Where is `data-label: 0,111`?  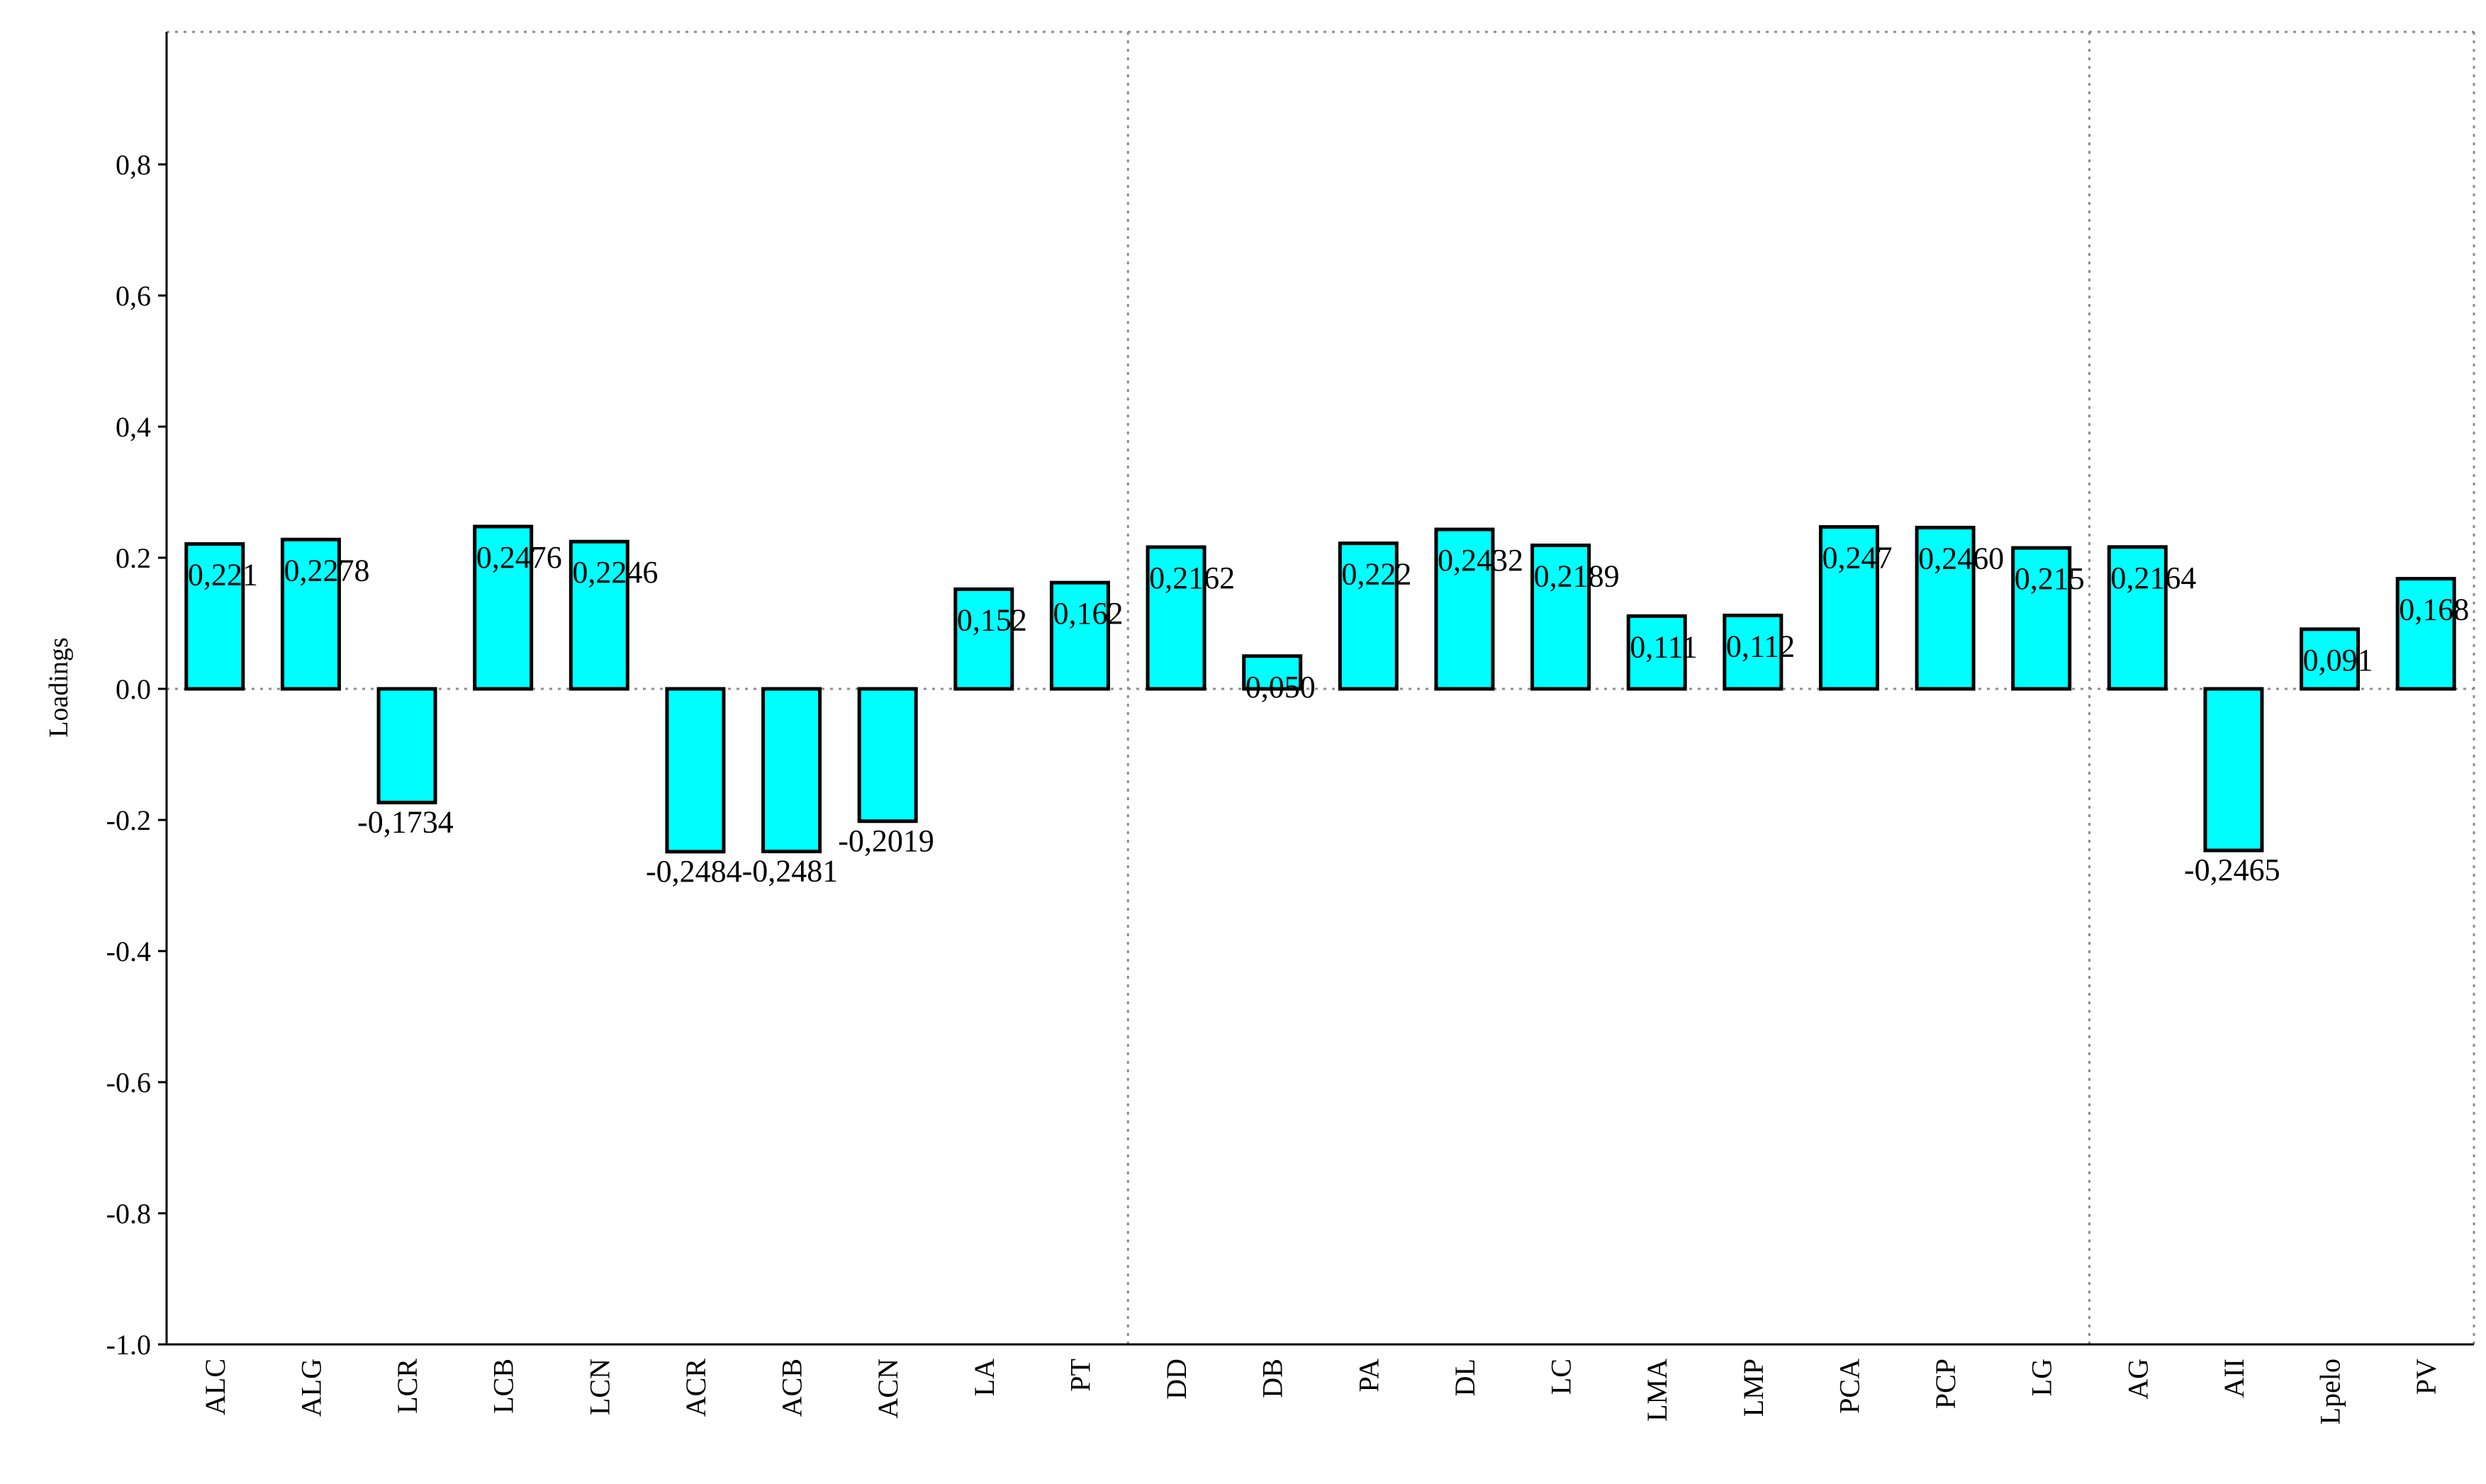 data-label: 0,111 is located at coordinates (1664, 646).